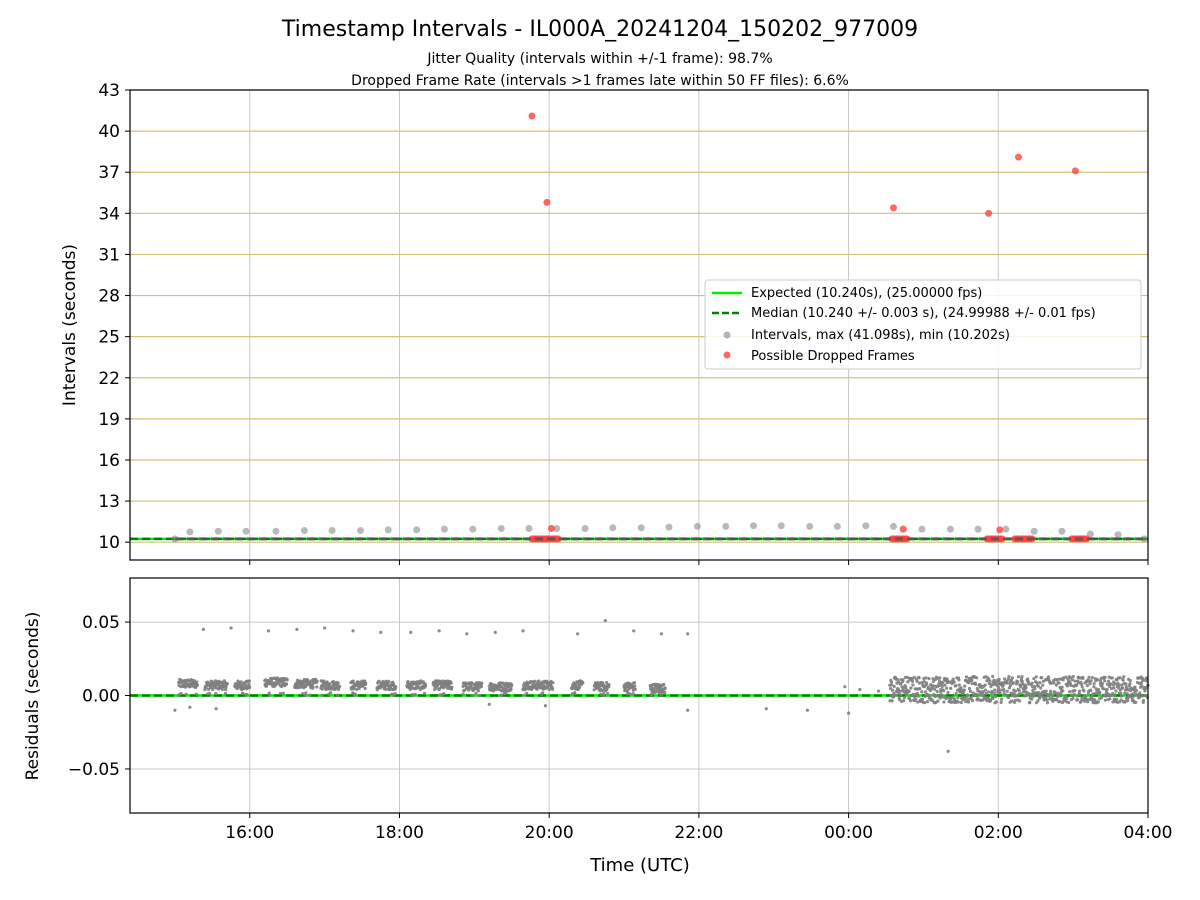  I want to click on y-tick-label: 37, so click(109, 173).